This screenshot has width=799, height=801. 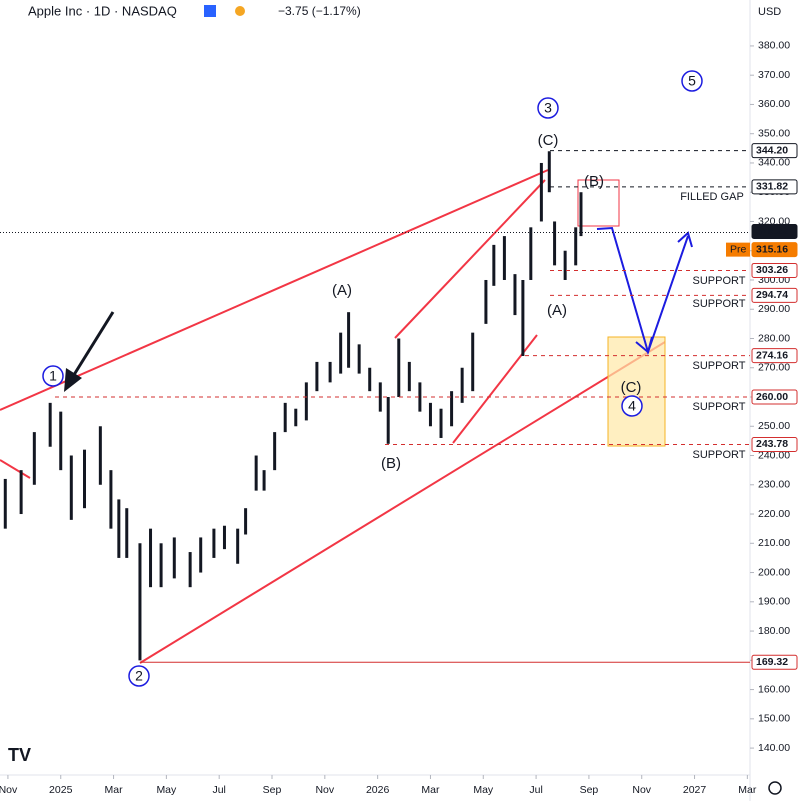 What do you see at coordinates (774, 631) in the screenshot?
I see `y-tick-label: 180.00` at bounding box center [774, 631].